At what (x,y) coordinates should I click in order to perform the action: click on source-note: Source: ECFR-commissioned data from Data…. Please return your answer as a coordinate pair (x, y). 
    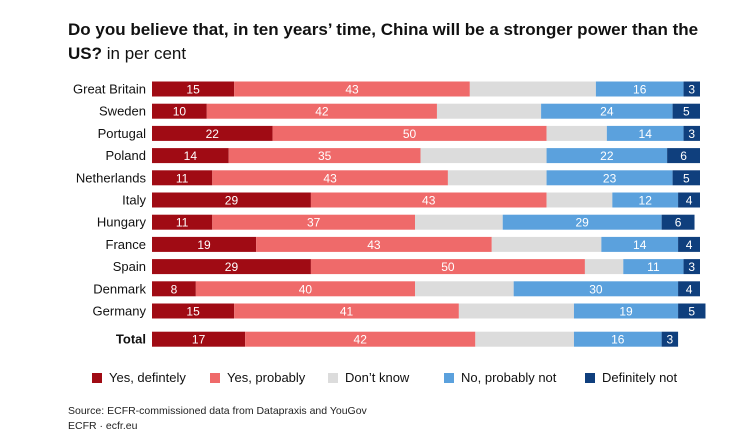
    Looking at the image, I should click on (217, 419).